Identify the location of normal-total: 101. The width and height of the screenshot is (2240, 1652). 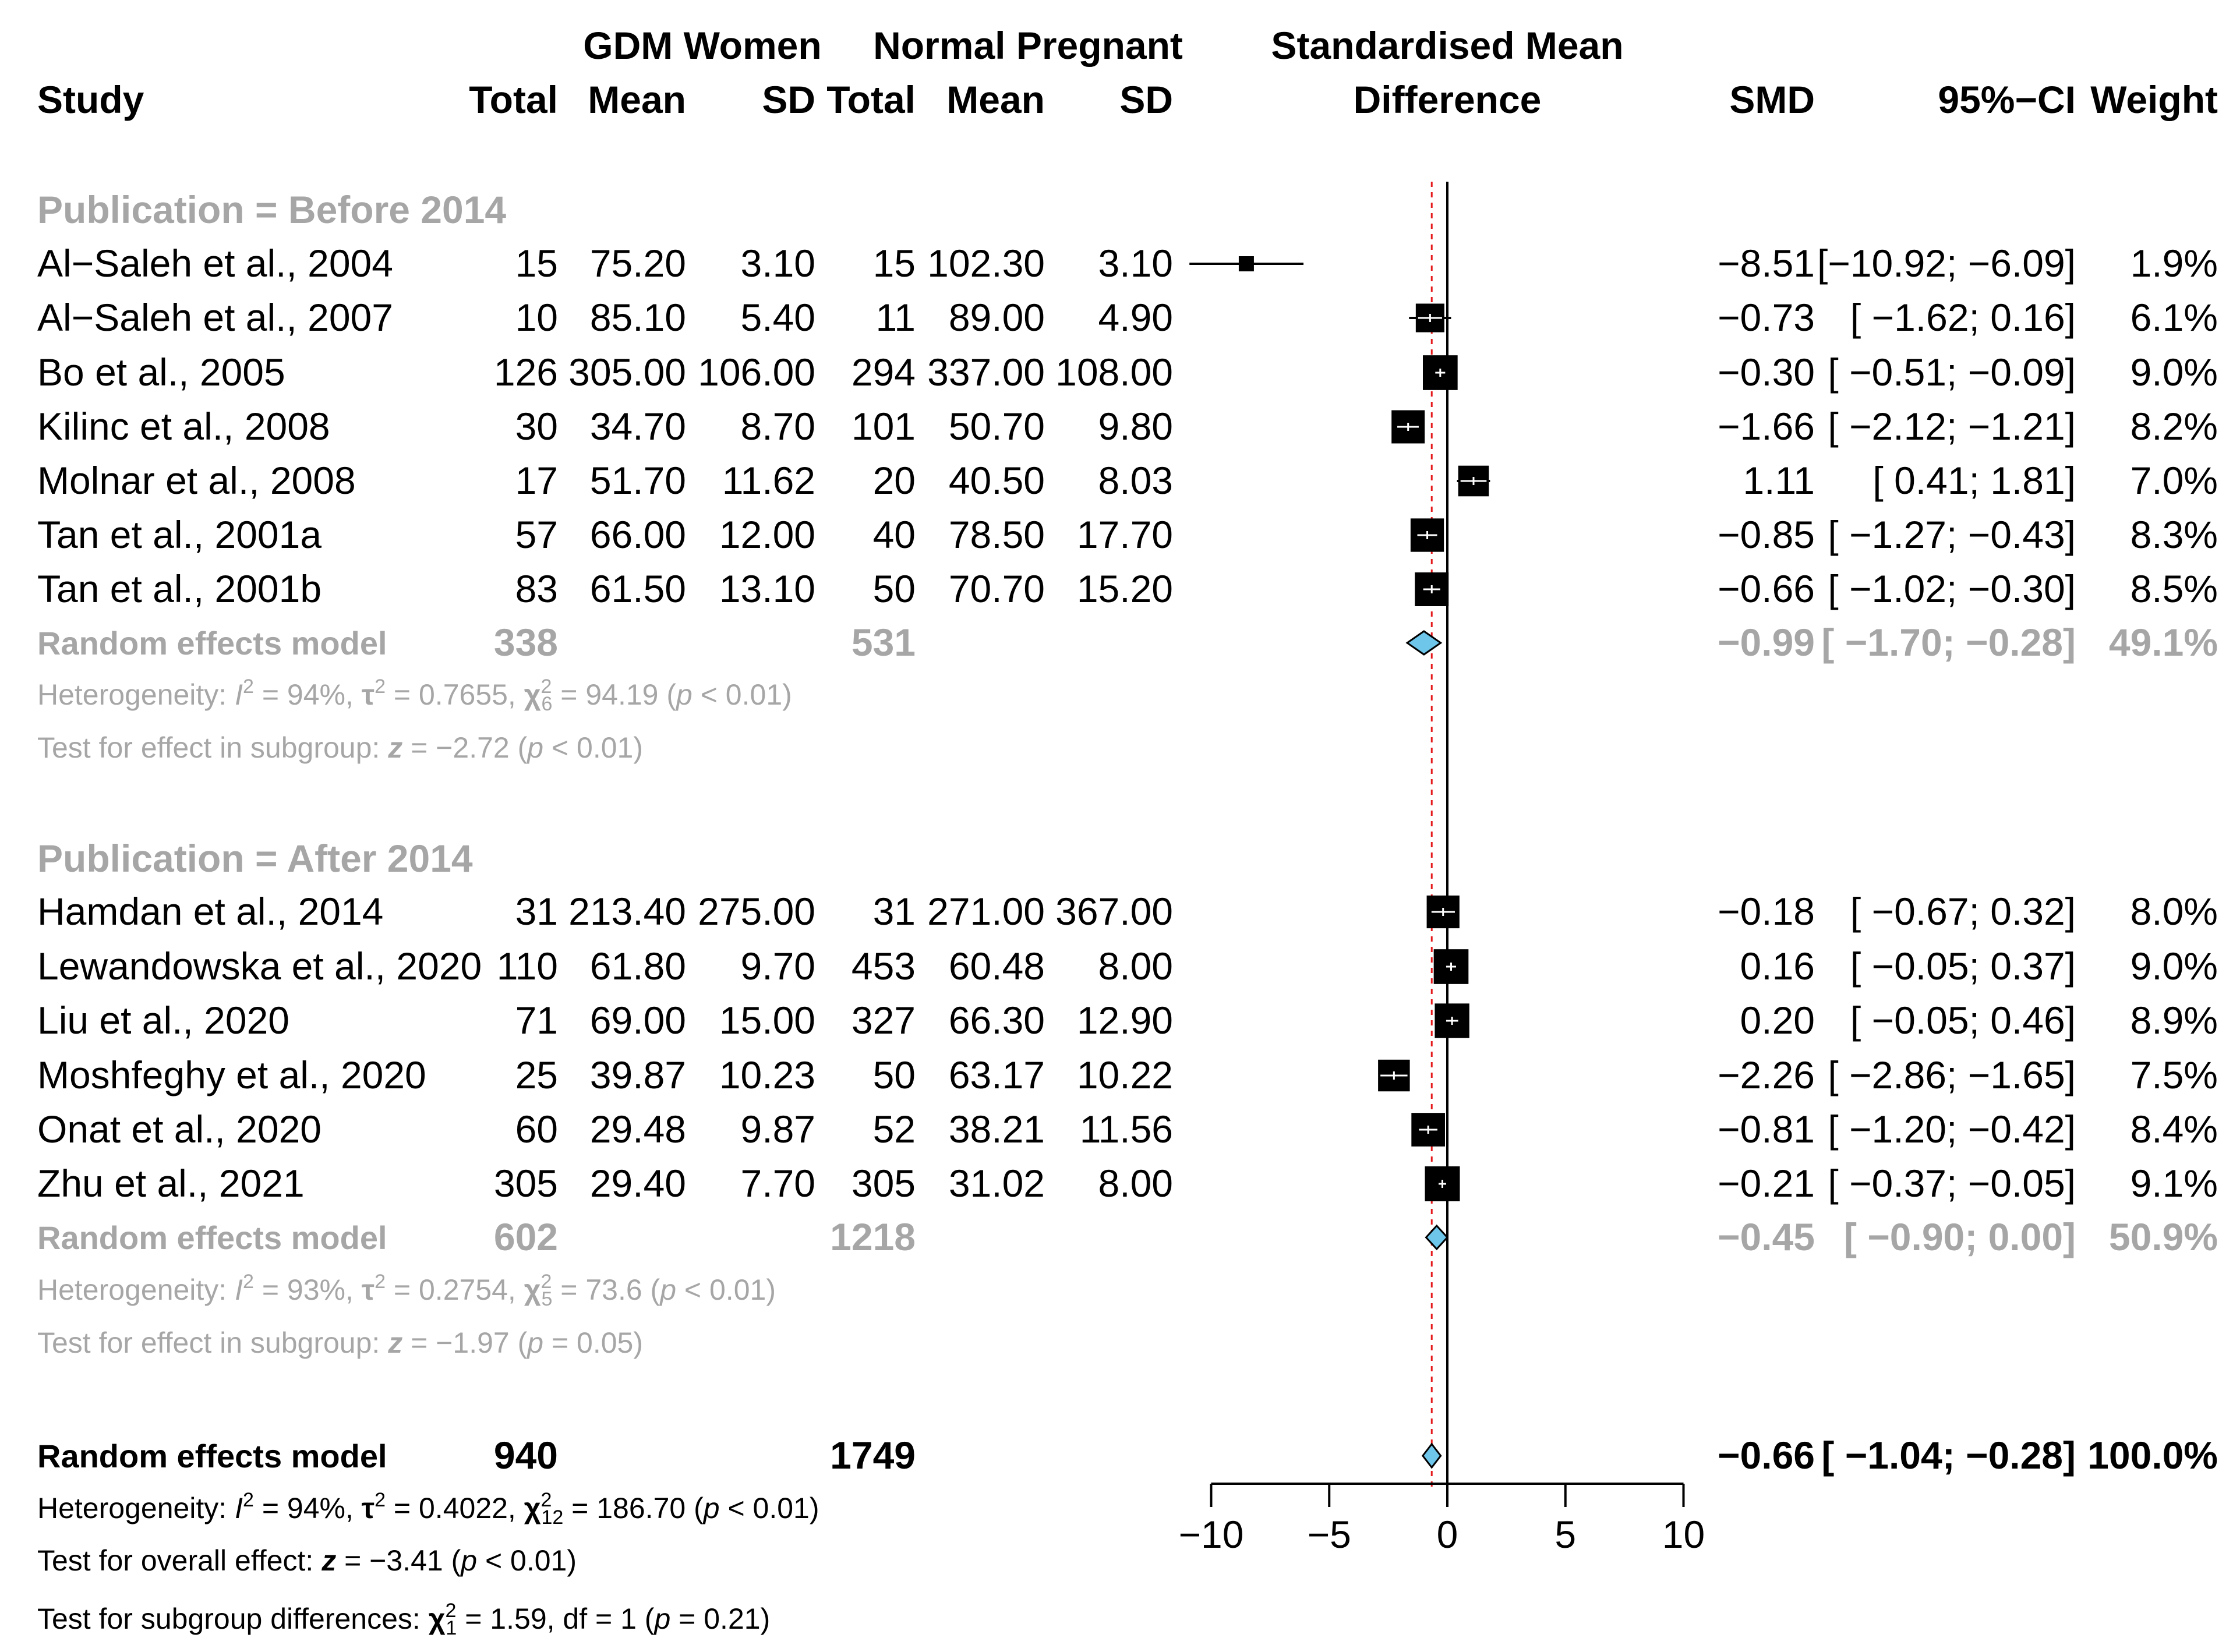
(884, 426).